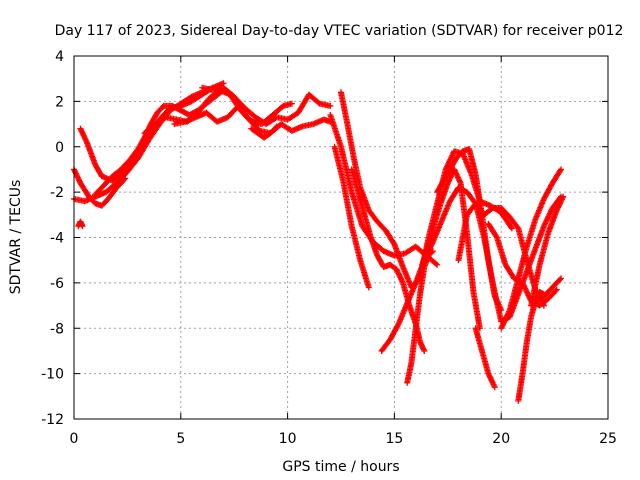 The width and height of the screenshot is (640, 480). Describe the element at coordinates (52, 420) in the screenshot. I see `y-tick-label: -12` at that location.